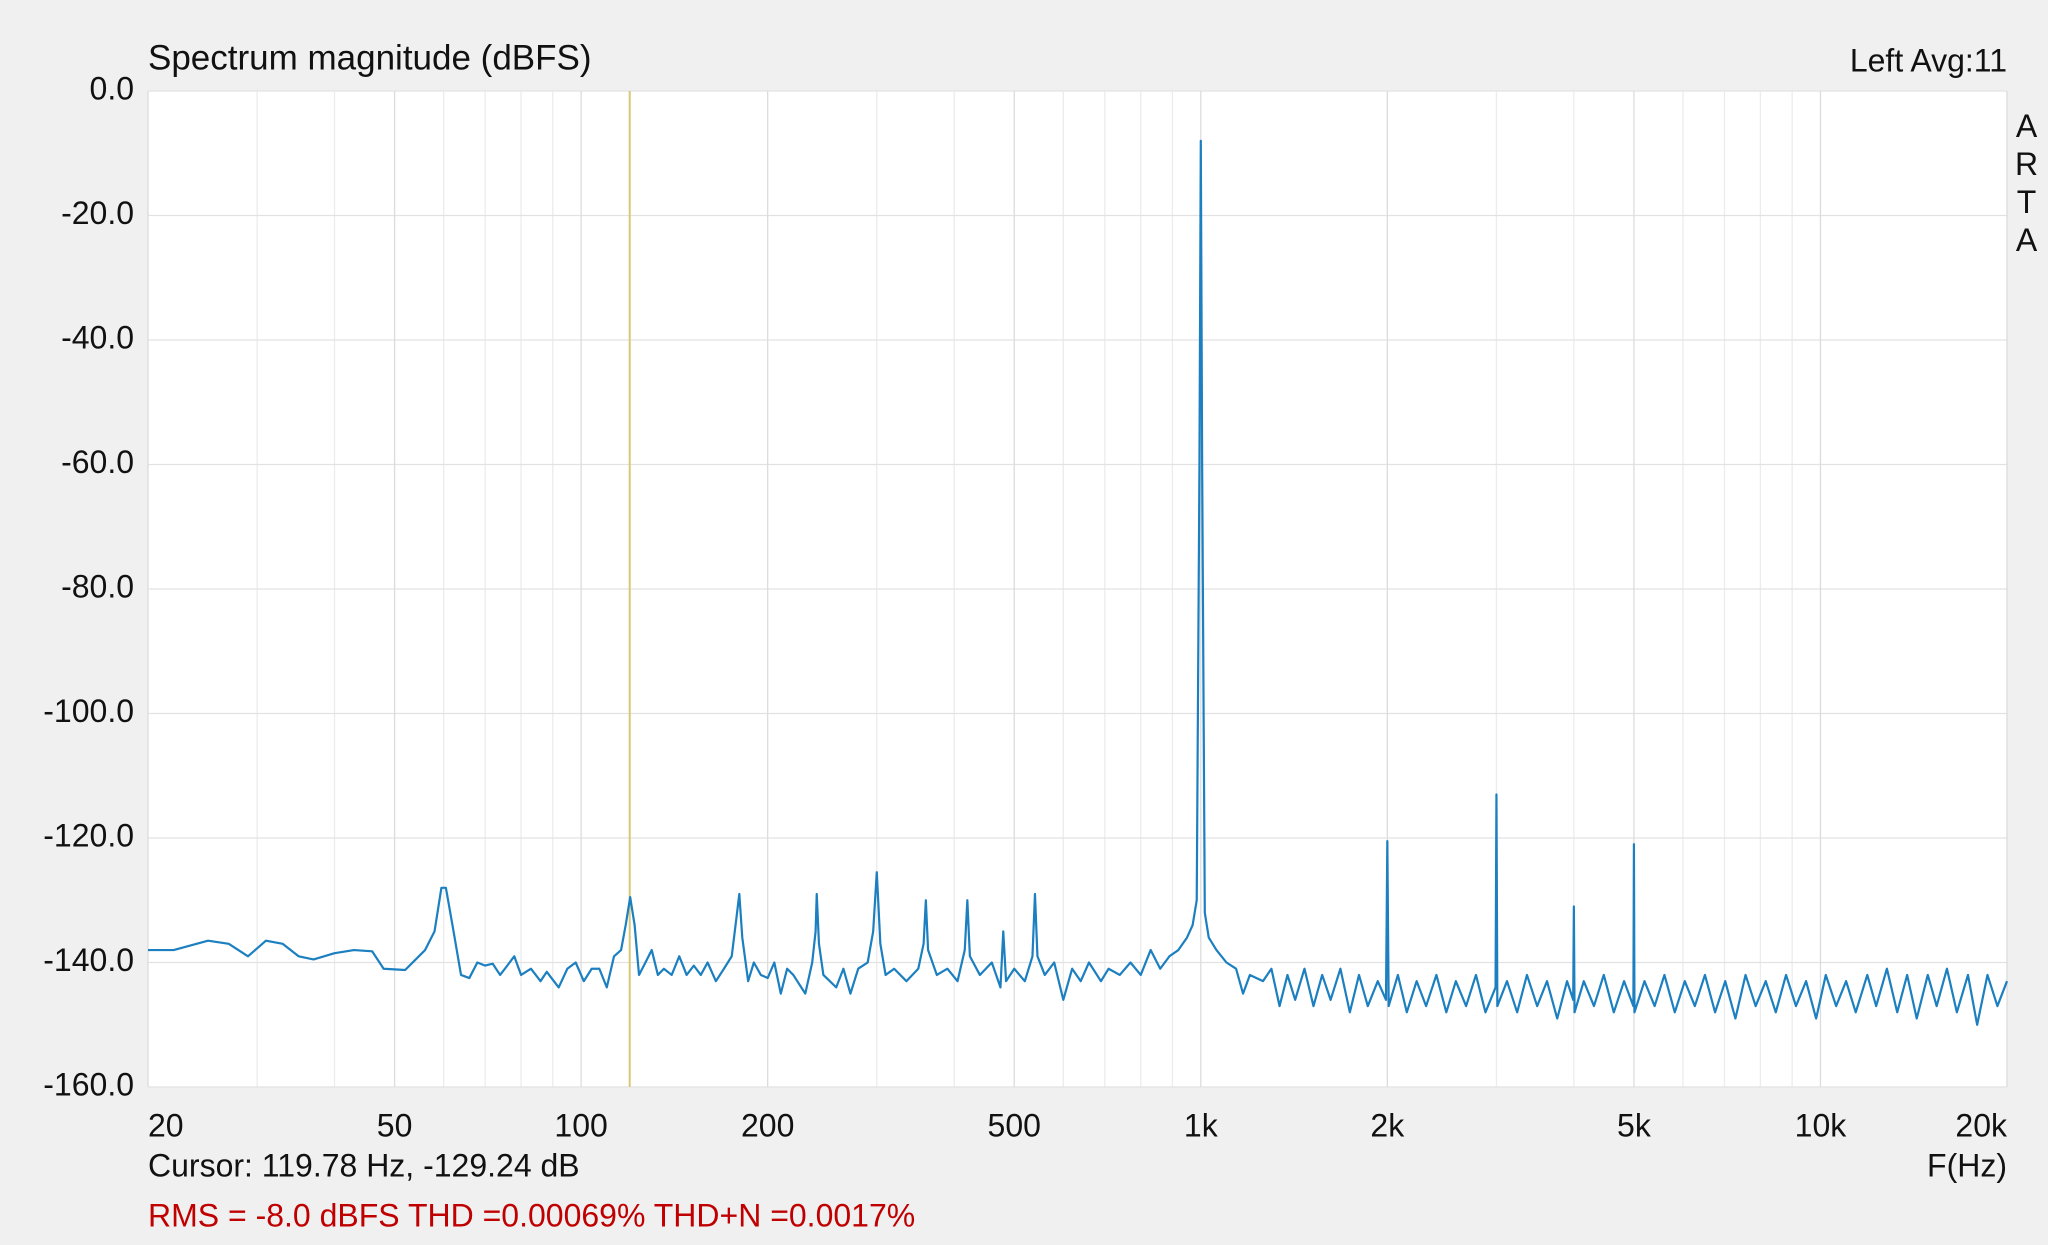 This screenshot has height=1245, width=2048. What do you see at coordinates (364, 1165) in the screenshot?
I see `cursor-readout: Cursor: 119.78 Hz, -129.24 dB` at bounding box center [364, 1165].